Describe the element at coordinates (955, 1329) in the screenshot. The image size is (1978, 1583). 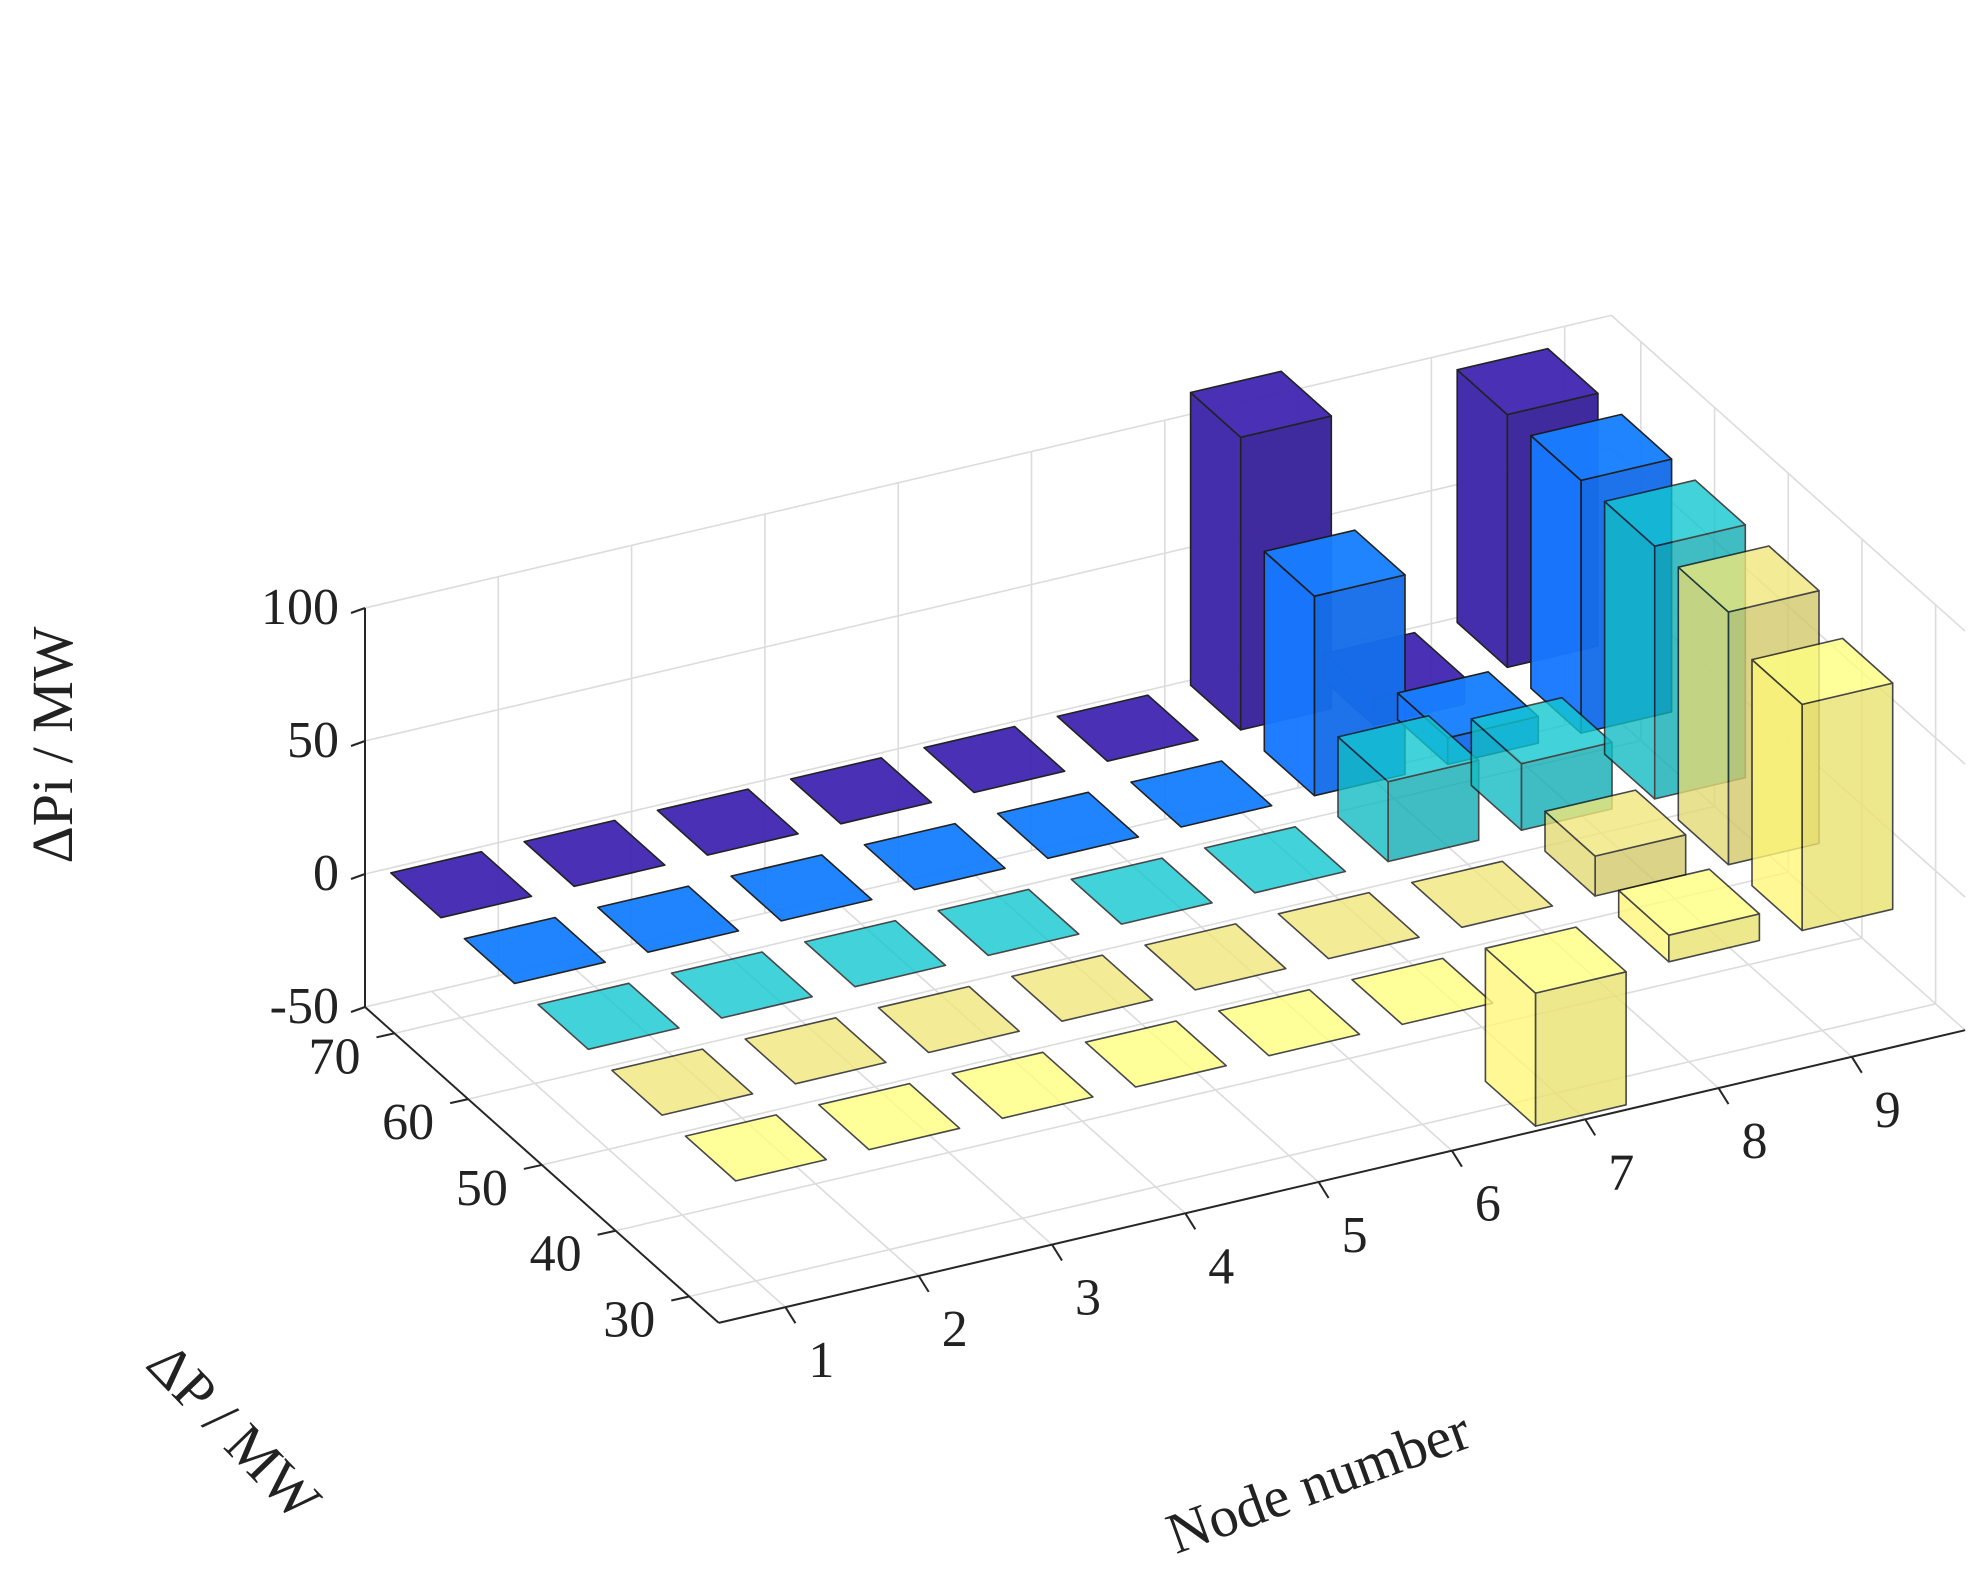
I see `x-tick-label: 2` at that location.